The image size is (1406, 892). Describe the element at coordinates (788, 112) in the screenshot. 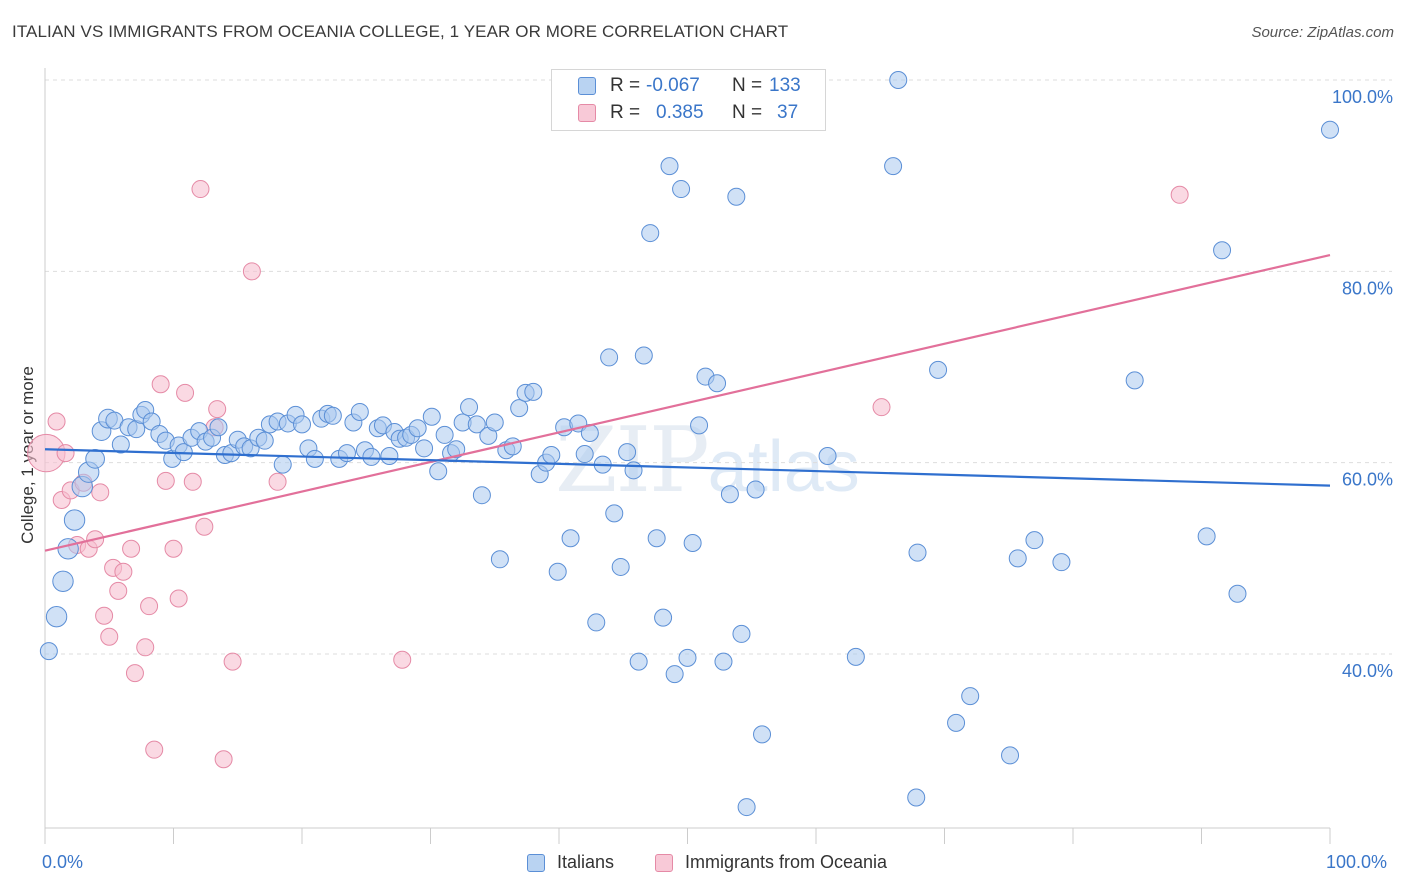

I see `legend-n-value: 37` at that location.